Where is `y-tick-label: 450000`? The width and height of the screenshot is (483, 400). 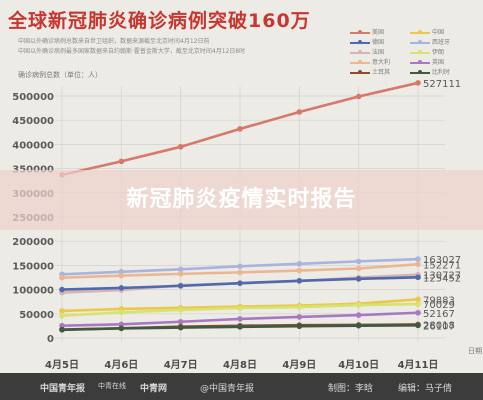
y-tick-label: 450000 is located at coordinates (33, 121).